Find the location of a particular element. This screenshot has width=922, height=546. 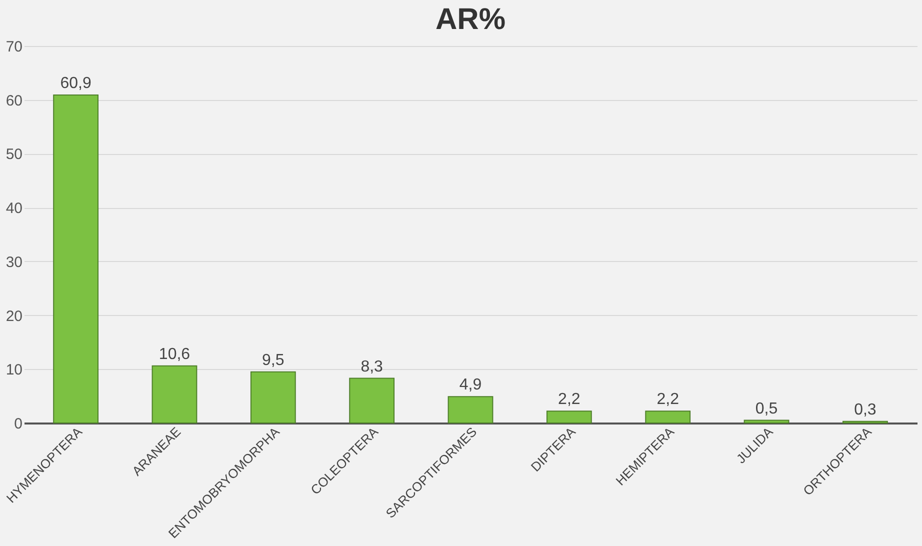

y-tick-label: 50 is located at coordinates (14, 155).